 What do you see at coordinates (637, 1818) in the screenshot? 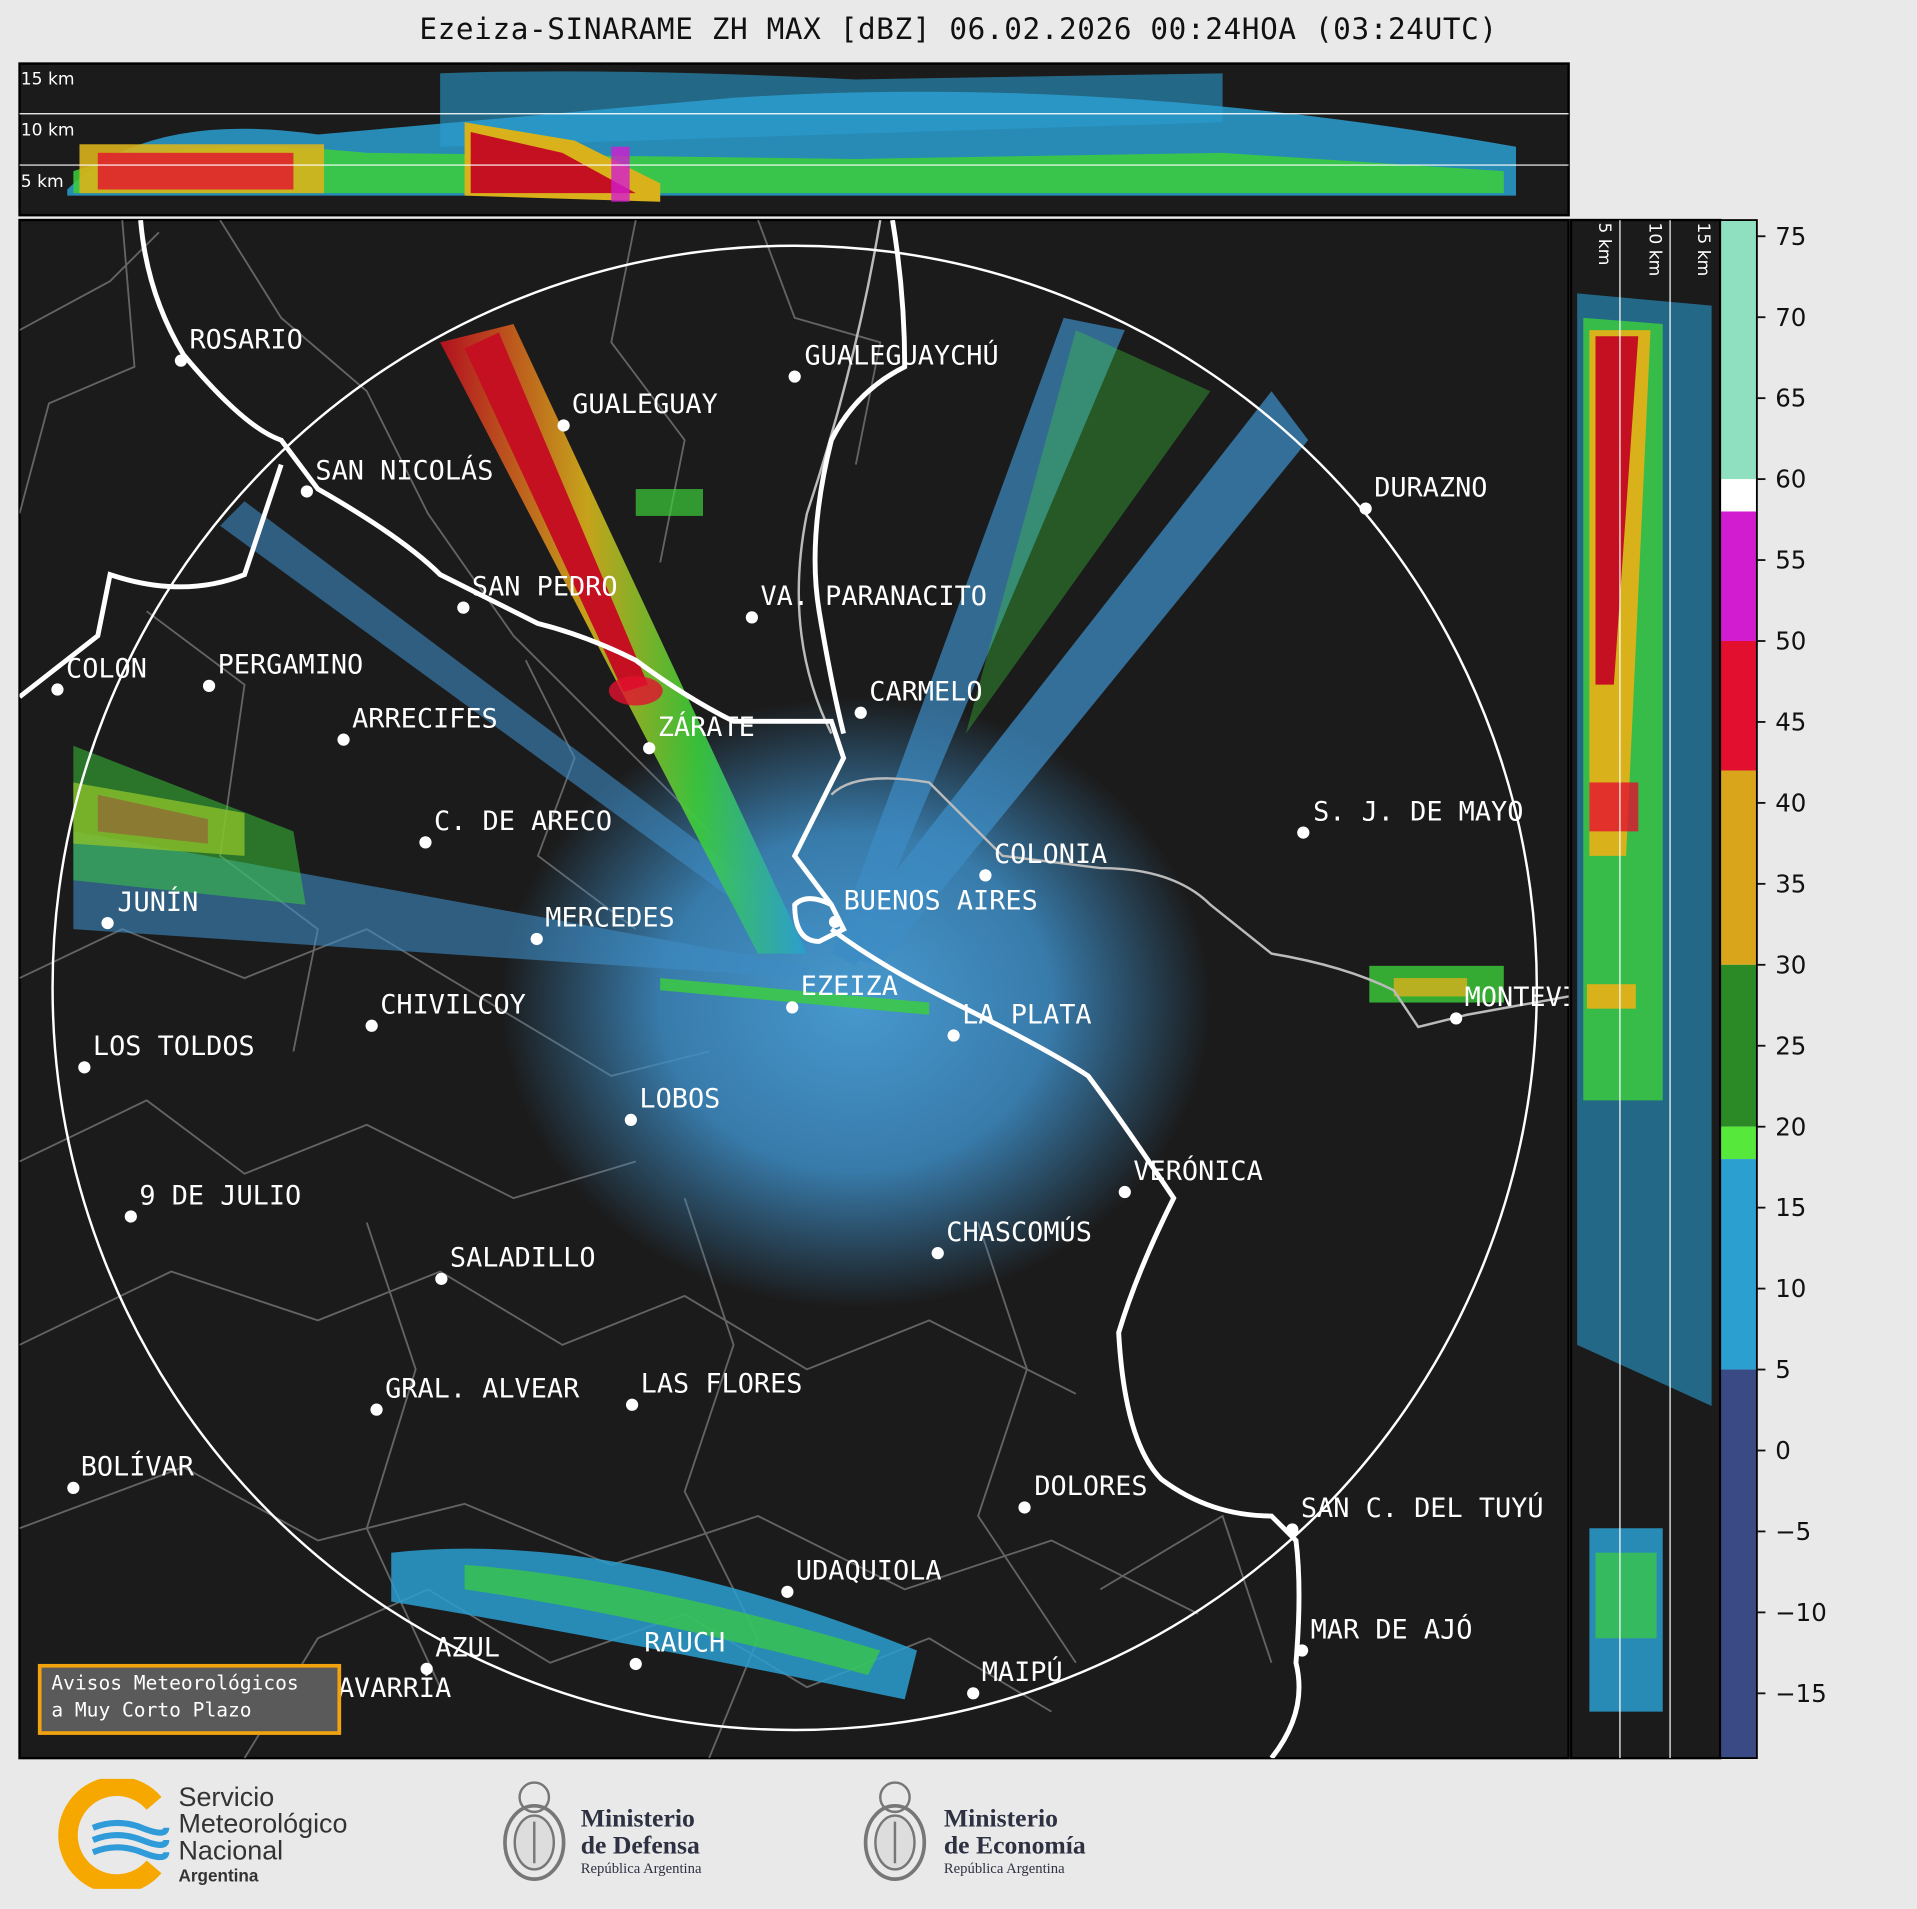
I see `defensa-line1: Ministerio` at bounding box center [637, 1818].